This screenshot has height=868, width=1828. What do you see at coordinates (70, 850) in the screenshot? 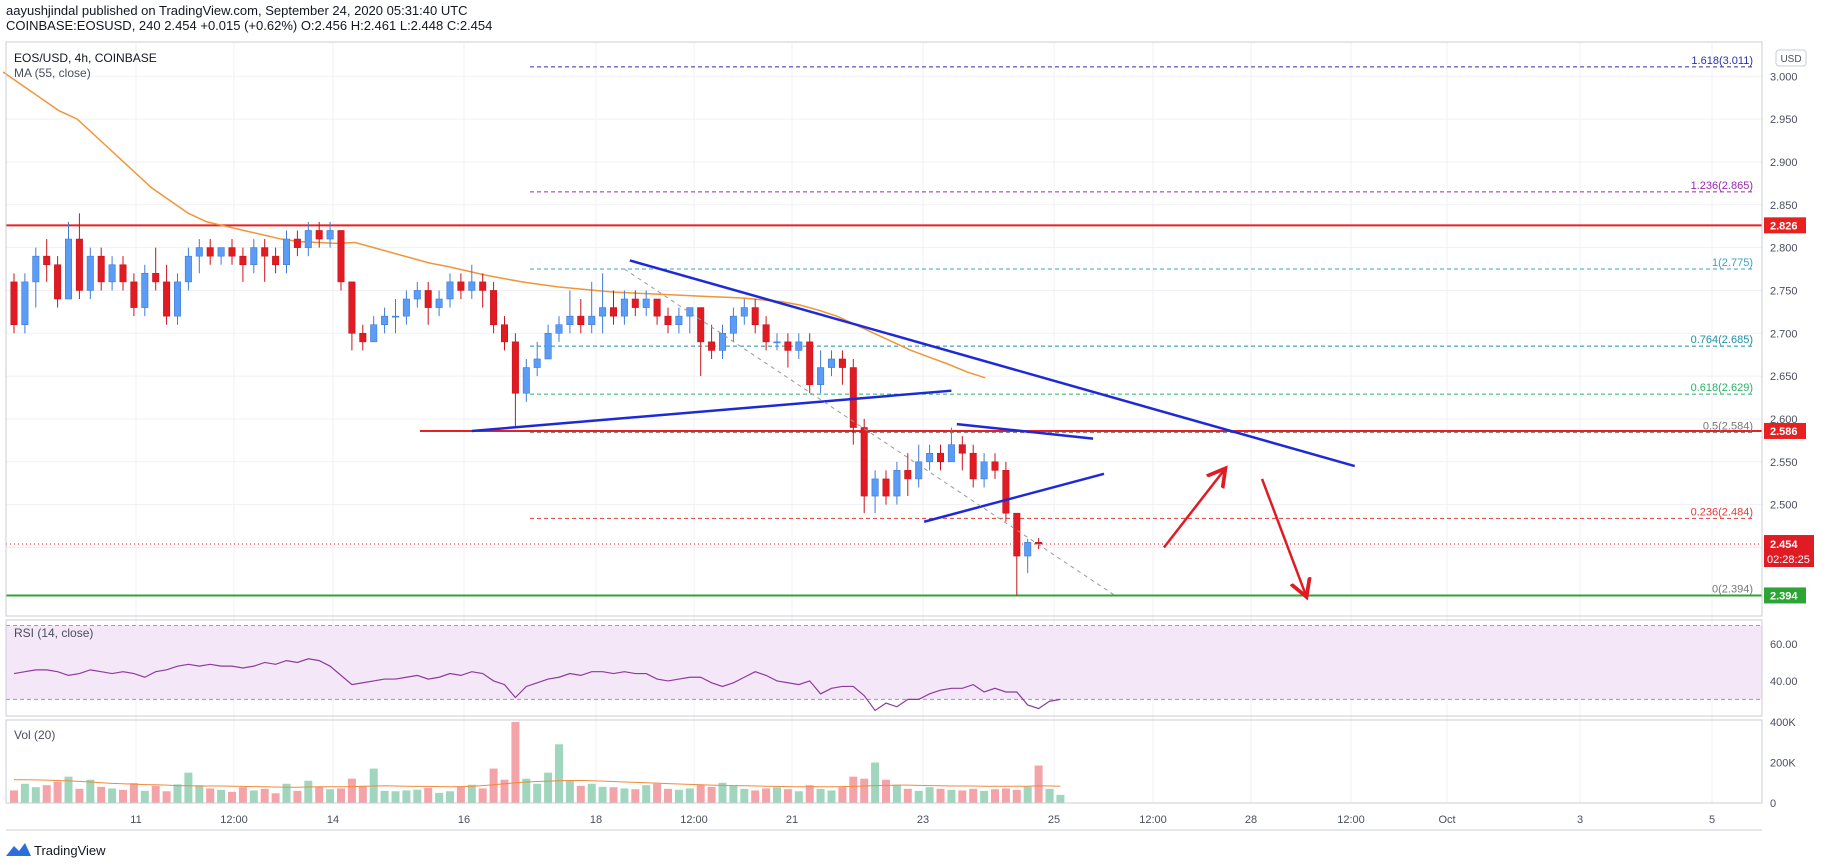
I see `logo-text: TradingView` at bounding box center [70, 850].